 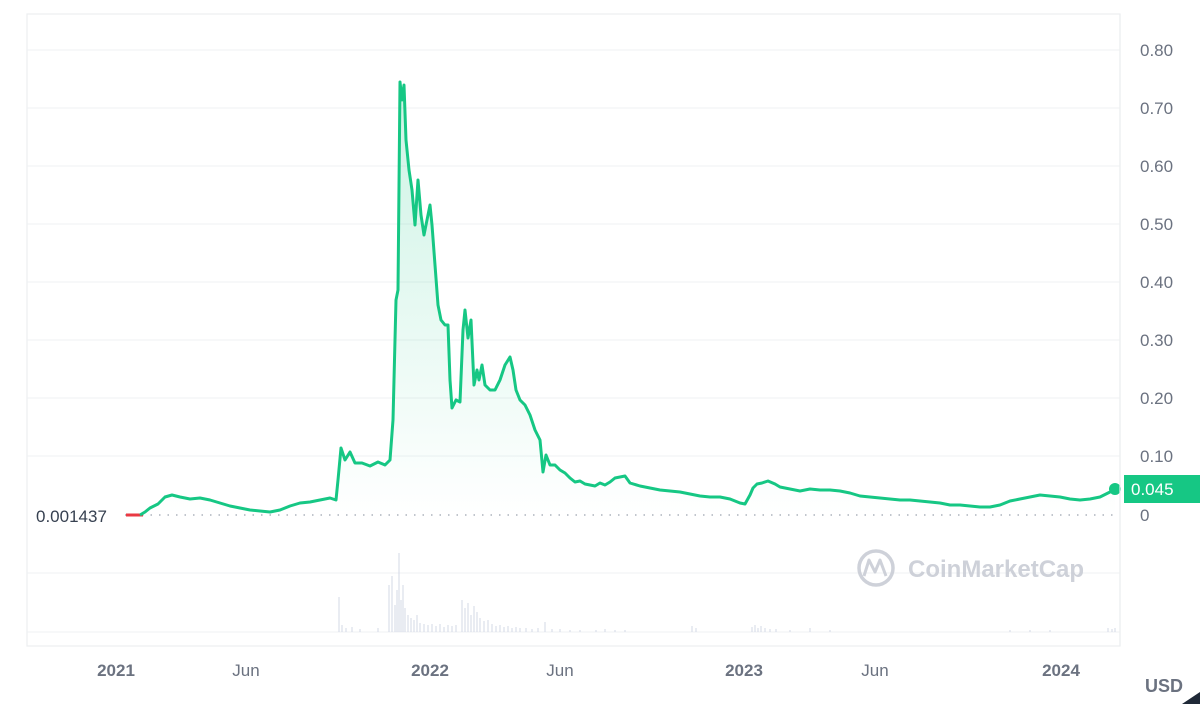 What do you see at coordinates (1156, 340) in the screenshot?
I see `y-tick-label: 0.30` at bounding box center [1156, 340].